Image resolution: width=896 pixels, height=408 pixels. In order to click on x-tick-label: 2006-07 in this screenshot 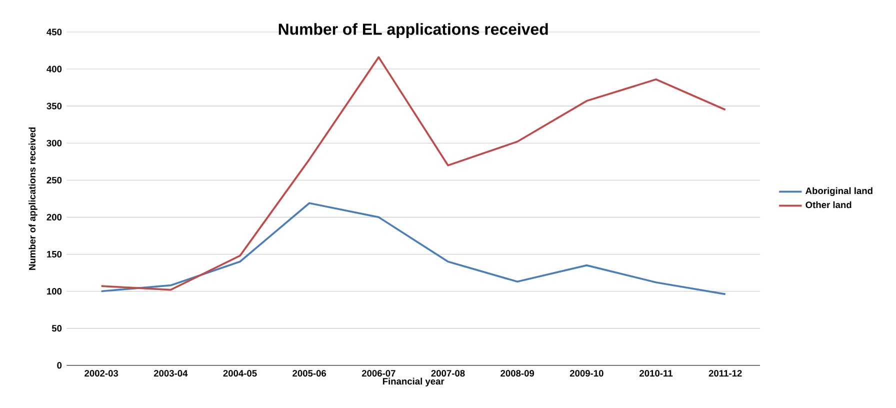, I will do `click(379, 373)`.